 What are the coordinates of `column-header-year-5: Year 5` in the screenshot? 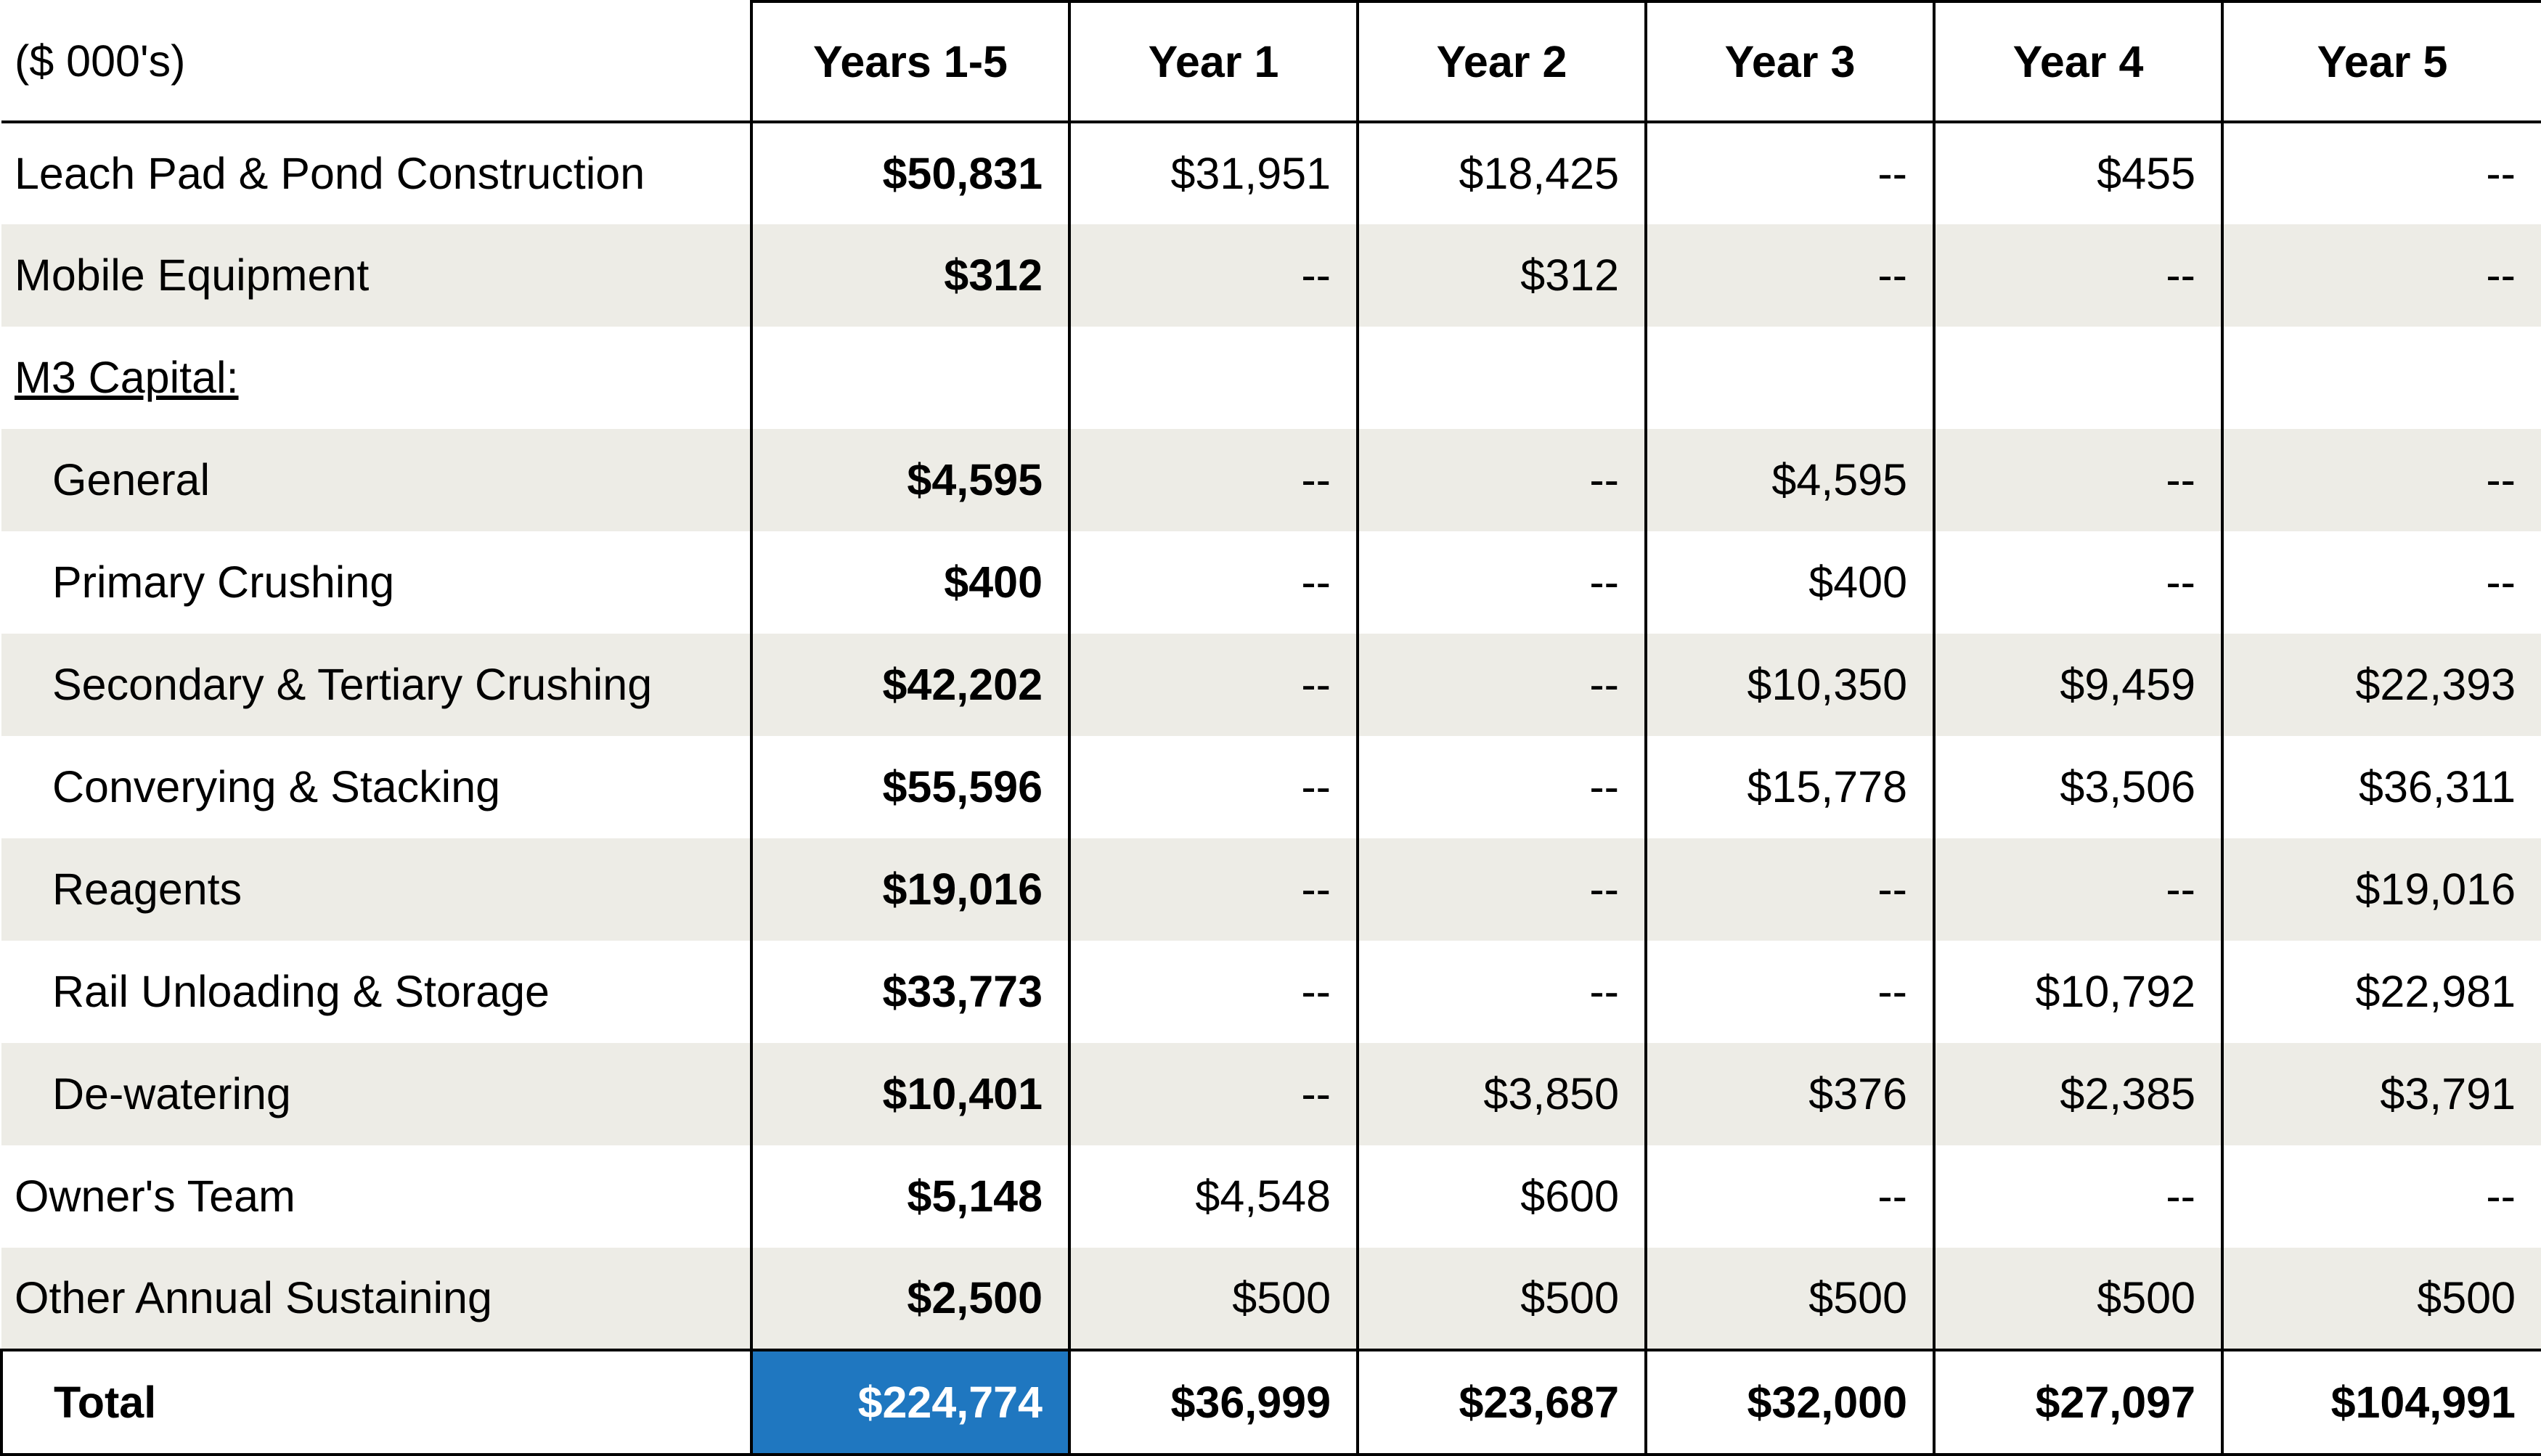 It's located at (2381, 61).